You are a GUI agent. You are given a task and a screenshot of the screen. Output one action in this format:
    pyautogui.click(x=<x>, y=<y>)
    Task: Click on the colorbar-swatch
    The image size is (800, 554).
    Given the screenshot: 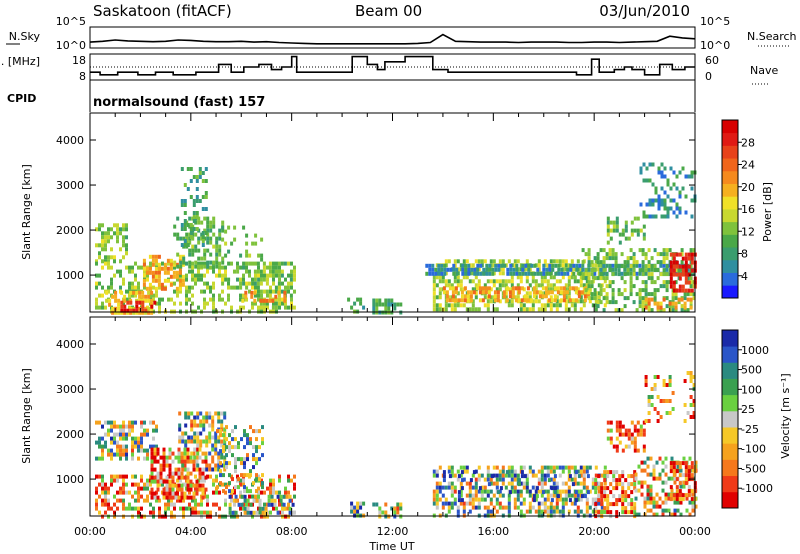 What is the action you would take?
    pyautogui.click(x=730, y=177)
    